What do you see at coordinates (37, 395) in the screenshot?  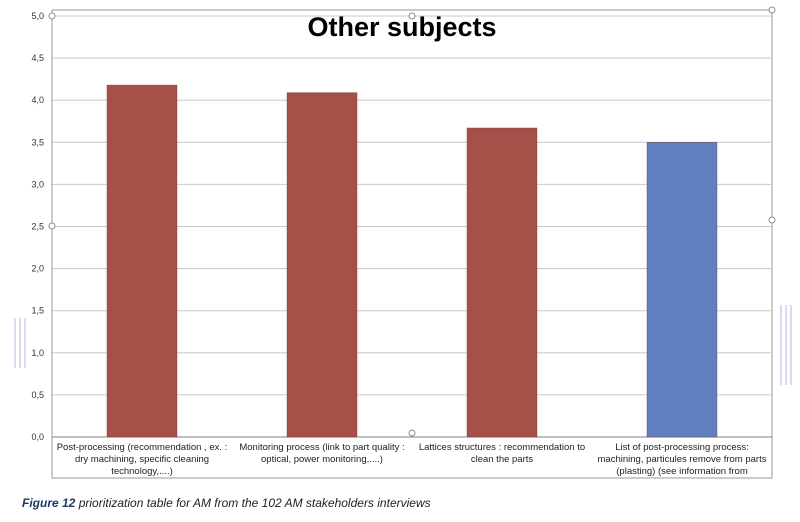 I see `y-tick-label: 0,5` at bounding box center [37, 395].